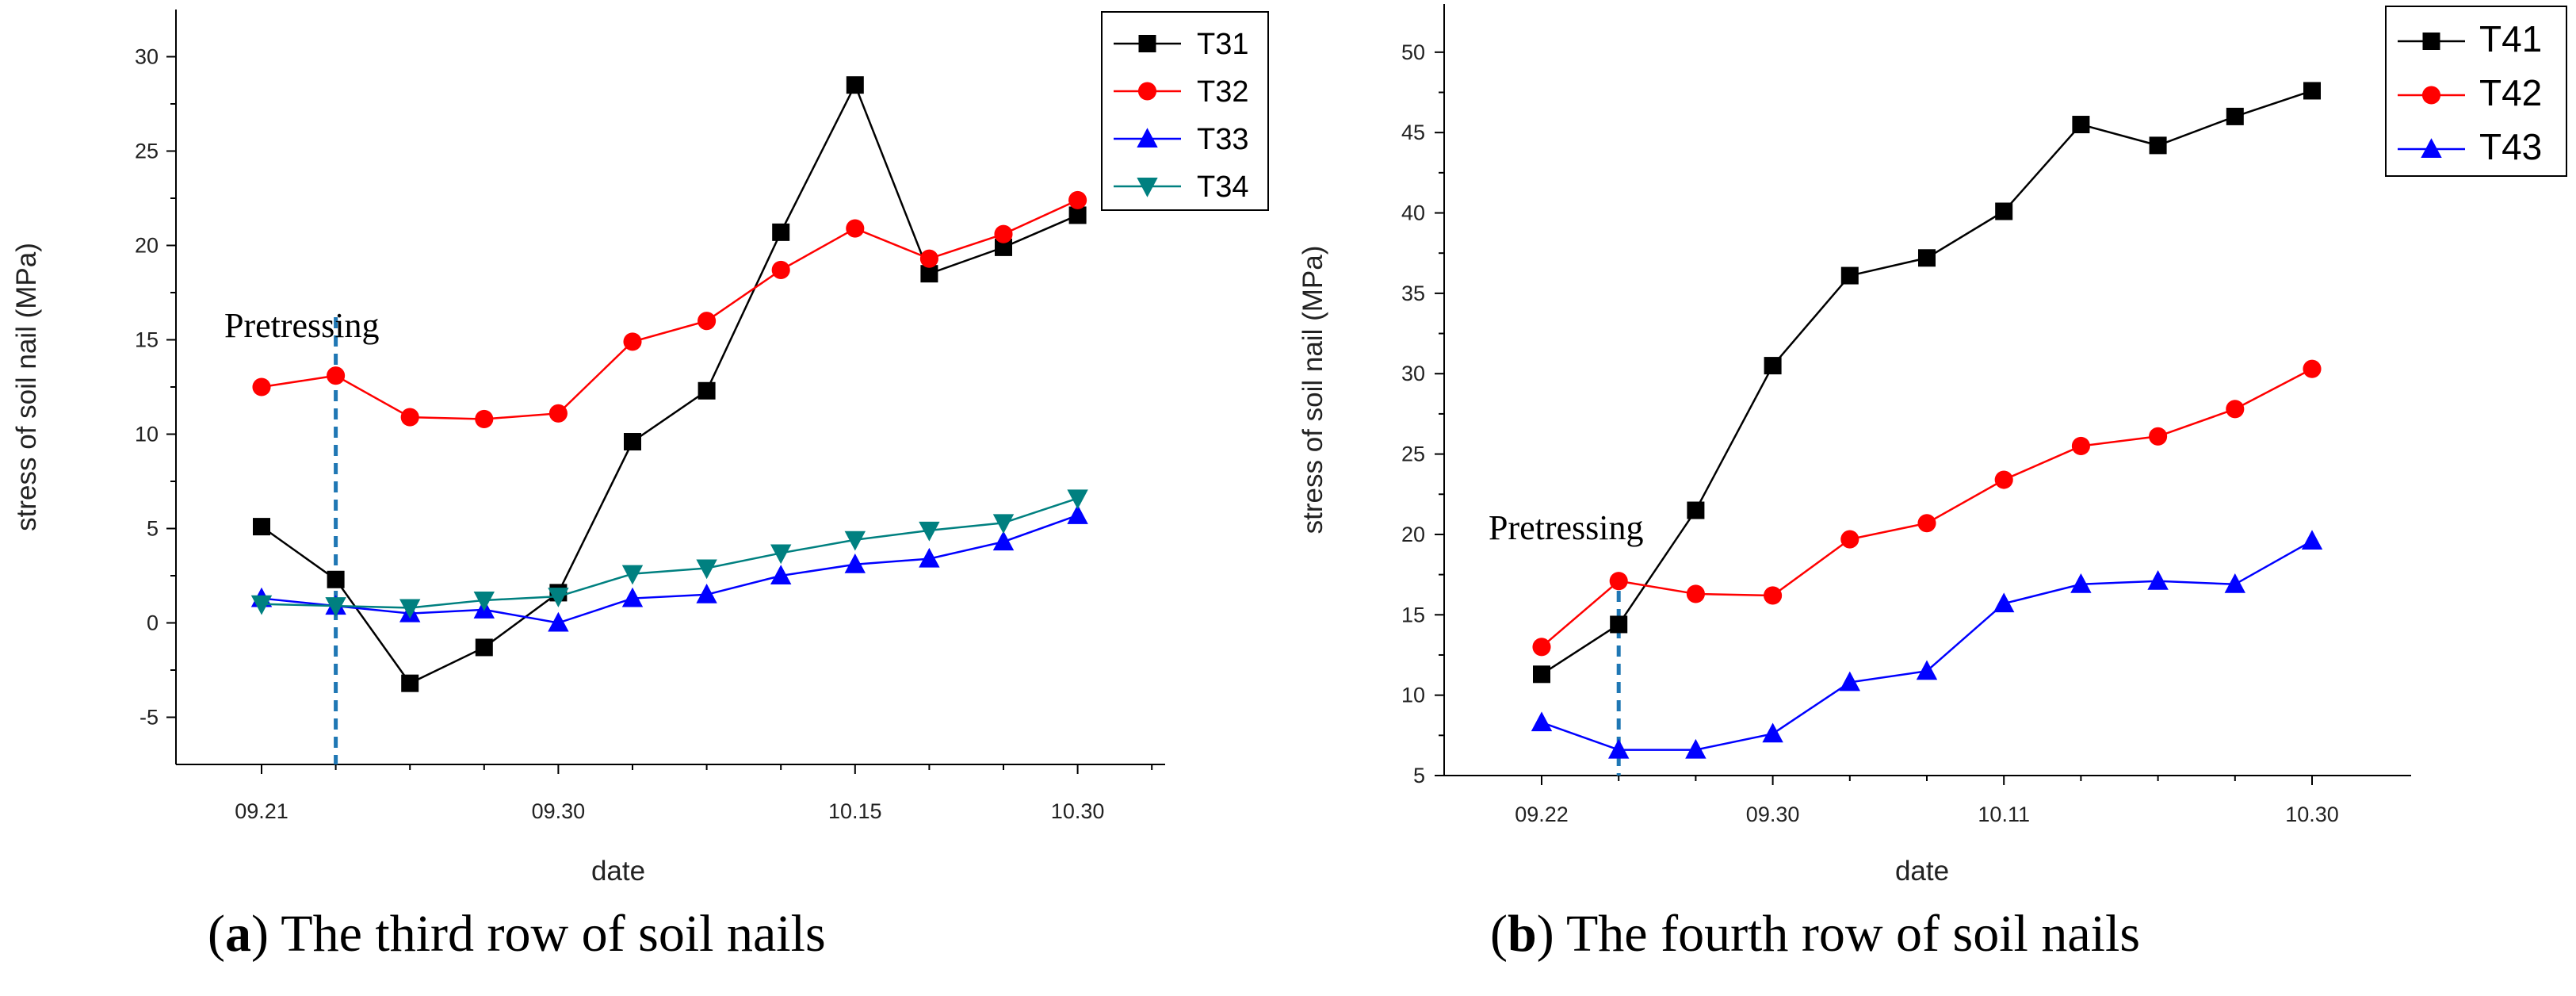 The height and width of the screenshot is (996, 2576). I want to click on series-line-T34, so click(669, 553).